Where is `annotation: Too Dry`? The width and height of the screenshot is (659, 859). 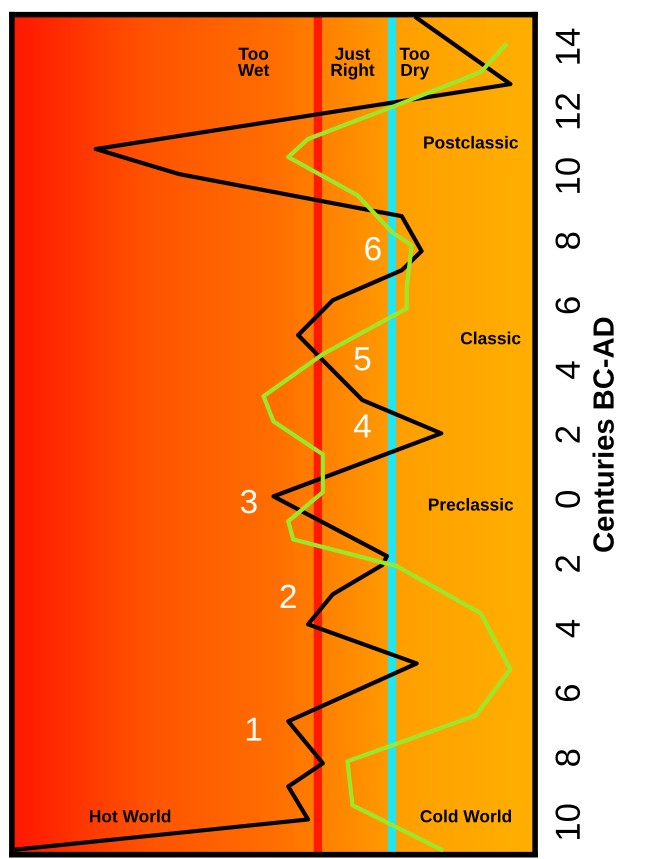
annotation: Too Dry is located at coordinates (415, 64).